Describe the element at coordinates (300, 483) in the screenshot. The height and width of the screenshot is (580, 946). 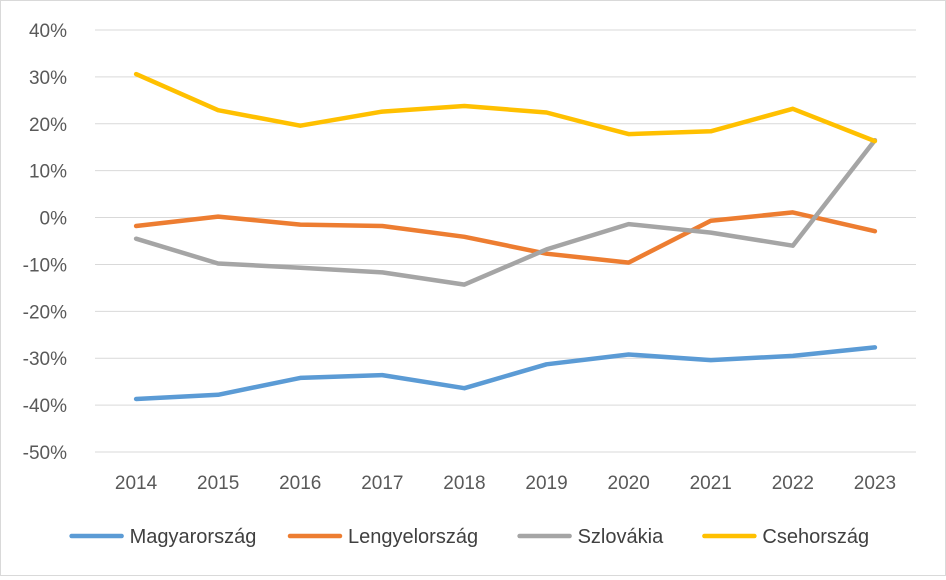
I see `x-tick-label: 2016` at that location.